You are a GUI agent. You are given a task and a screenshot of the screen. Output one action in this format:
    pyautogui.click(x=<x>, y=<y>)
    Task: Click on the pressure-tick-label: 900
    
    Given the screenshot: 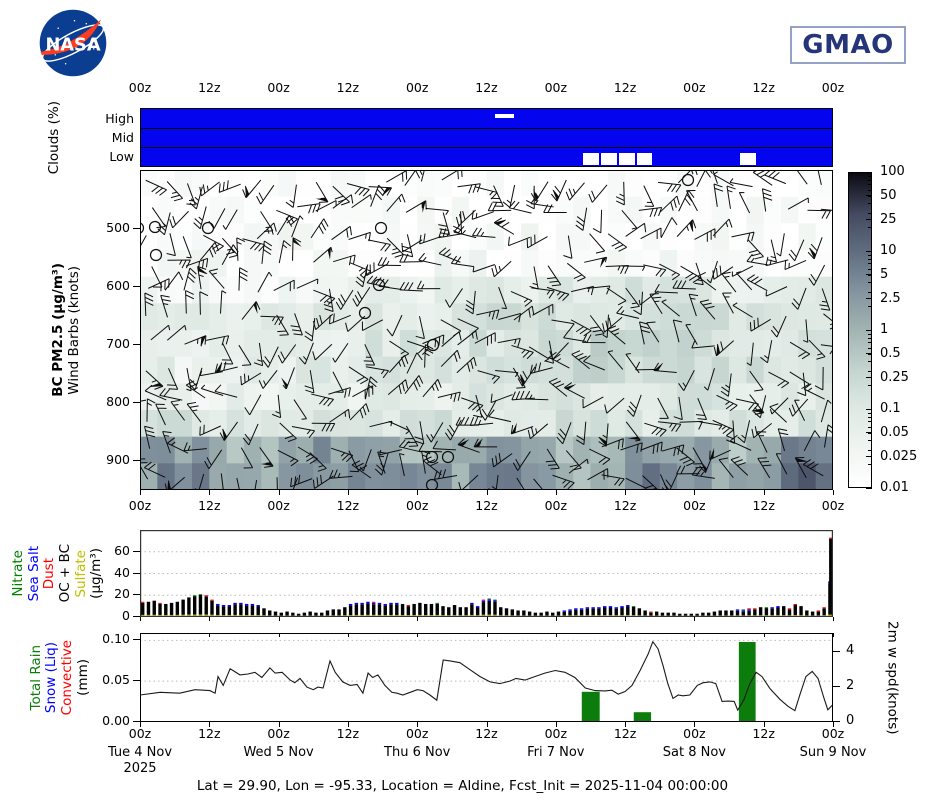 What is the action you would take?
    pyautogui.click(x=118, y=459)
    